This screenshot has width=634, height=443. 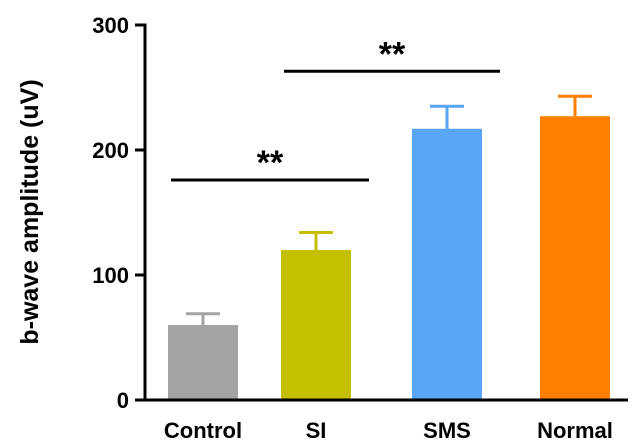 I want to click on x-tick-label-control: Control, so click(x=203, y=430).